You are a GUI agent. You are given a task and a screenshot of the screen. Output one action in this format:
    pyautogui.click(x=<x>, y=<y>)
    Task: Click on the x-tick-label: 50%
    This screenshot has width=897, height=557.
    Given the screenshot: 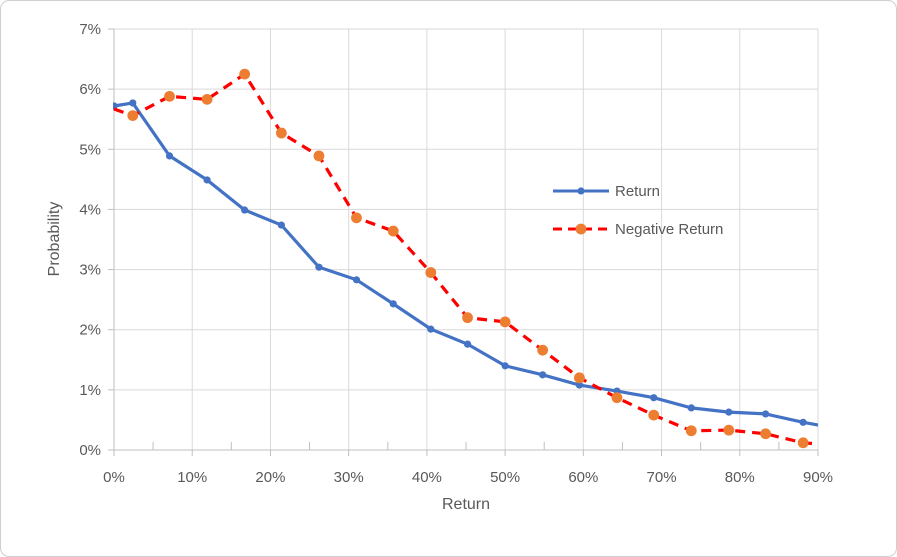 What is the action you would take?
    pyautogui.click(x=505, y=477)
    